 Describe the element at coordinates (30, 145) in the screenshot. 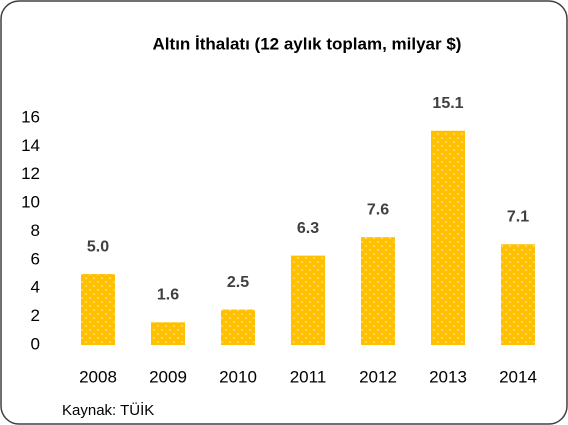

I see `y-tick-label: 14` at that location.